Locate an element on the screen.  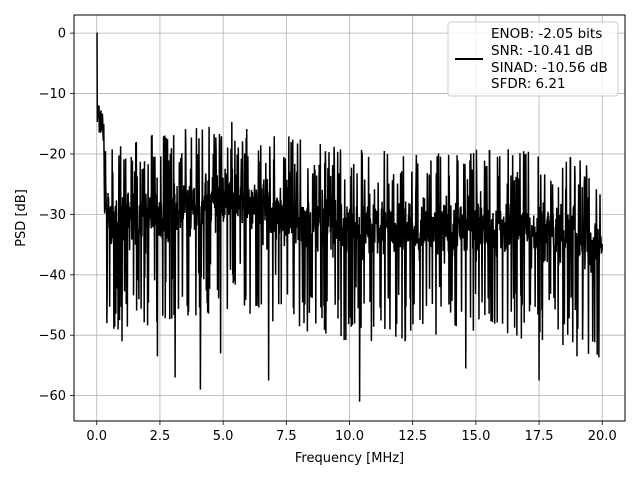
y-tick-label: 0 is located at coordinates (62, 34).